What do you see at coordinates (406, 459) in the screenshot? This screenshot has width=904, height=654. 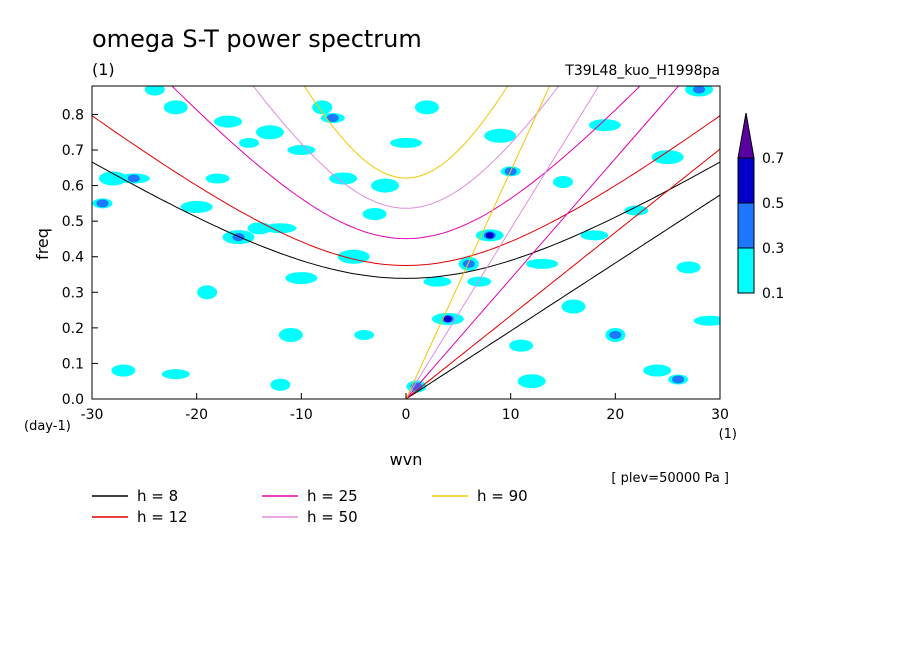 I see `x-axis-label: wvn` at bounding box center [406, 459].